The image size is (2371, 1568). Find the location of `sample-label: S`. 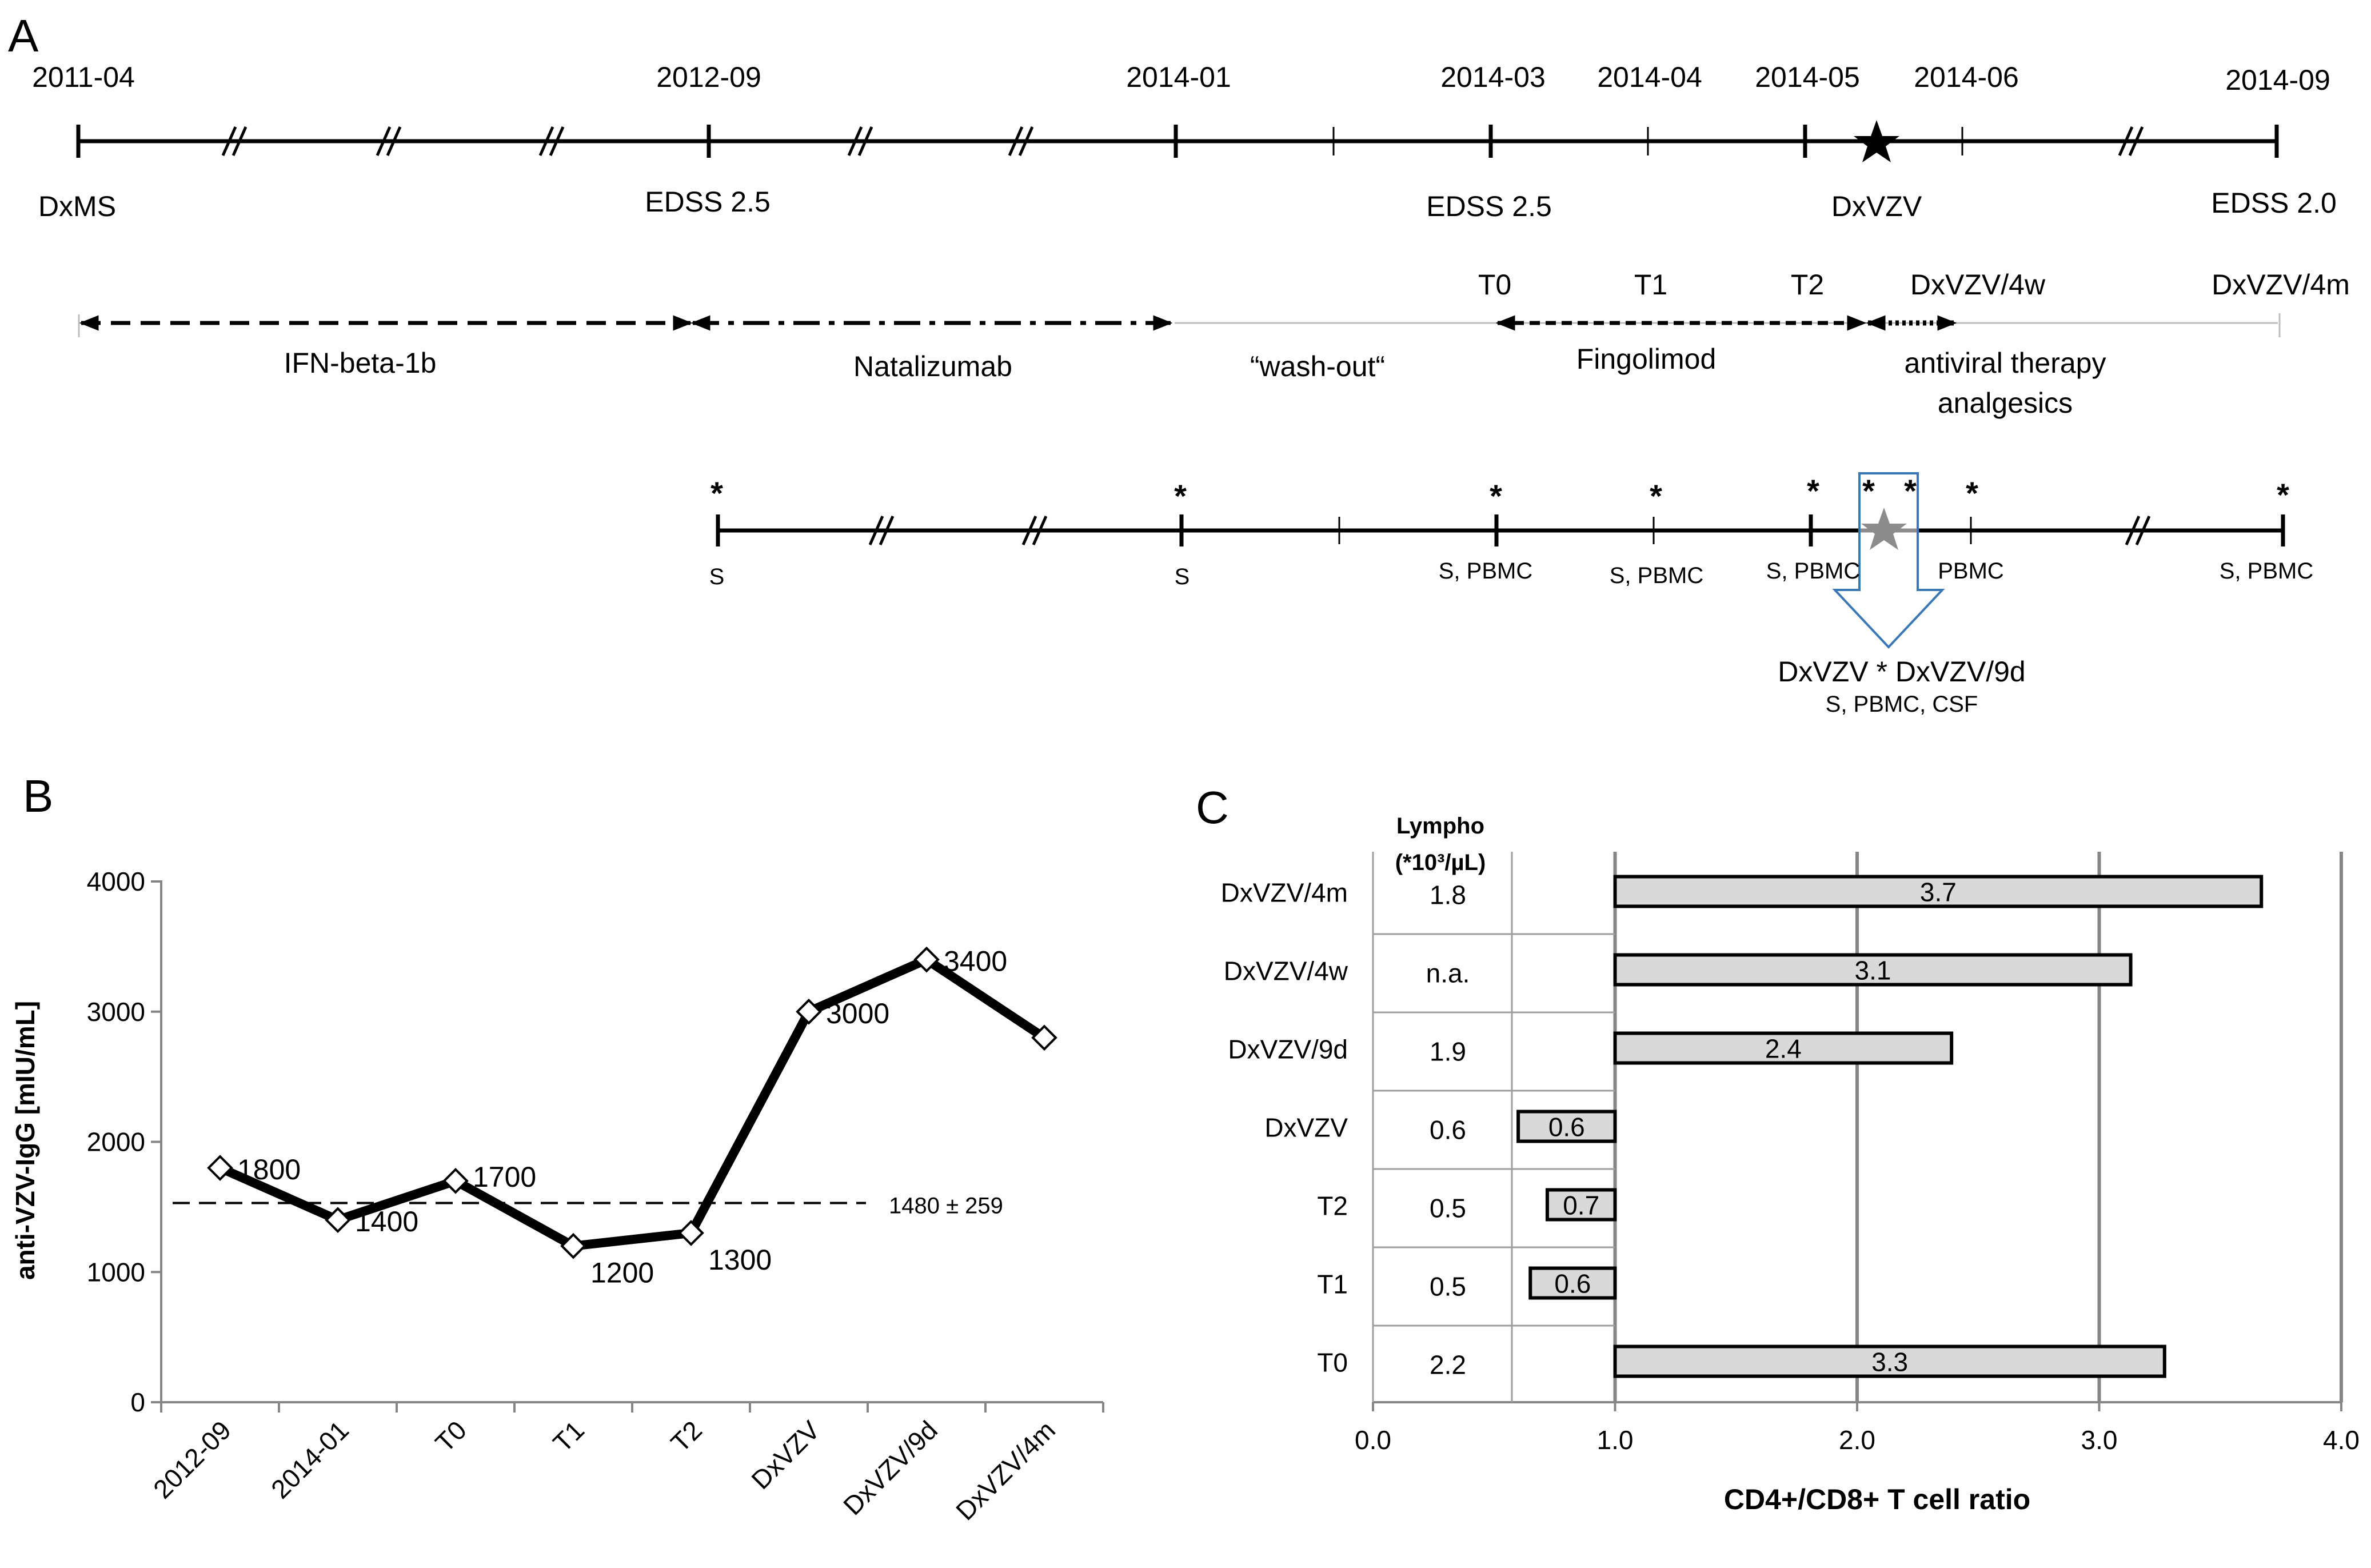

sample-label: S is located at coordinates (717, 576).